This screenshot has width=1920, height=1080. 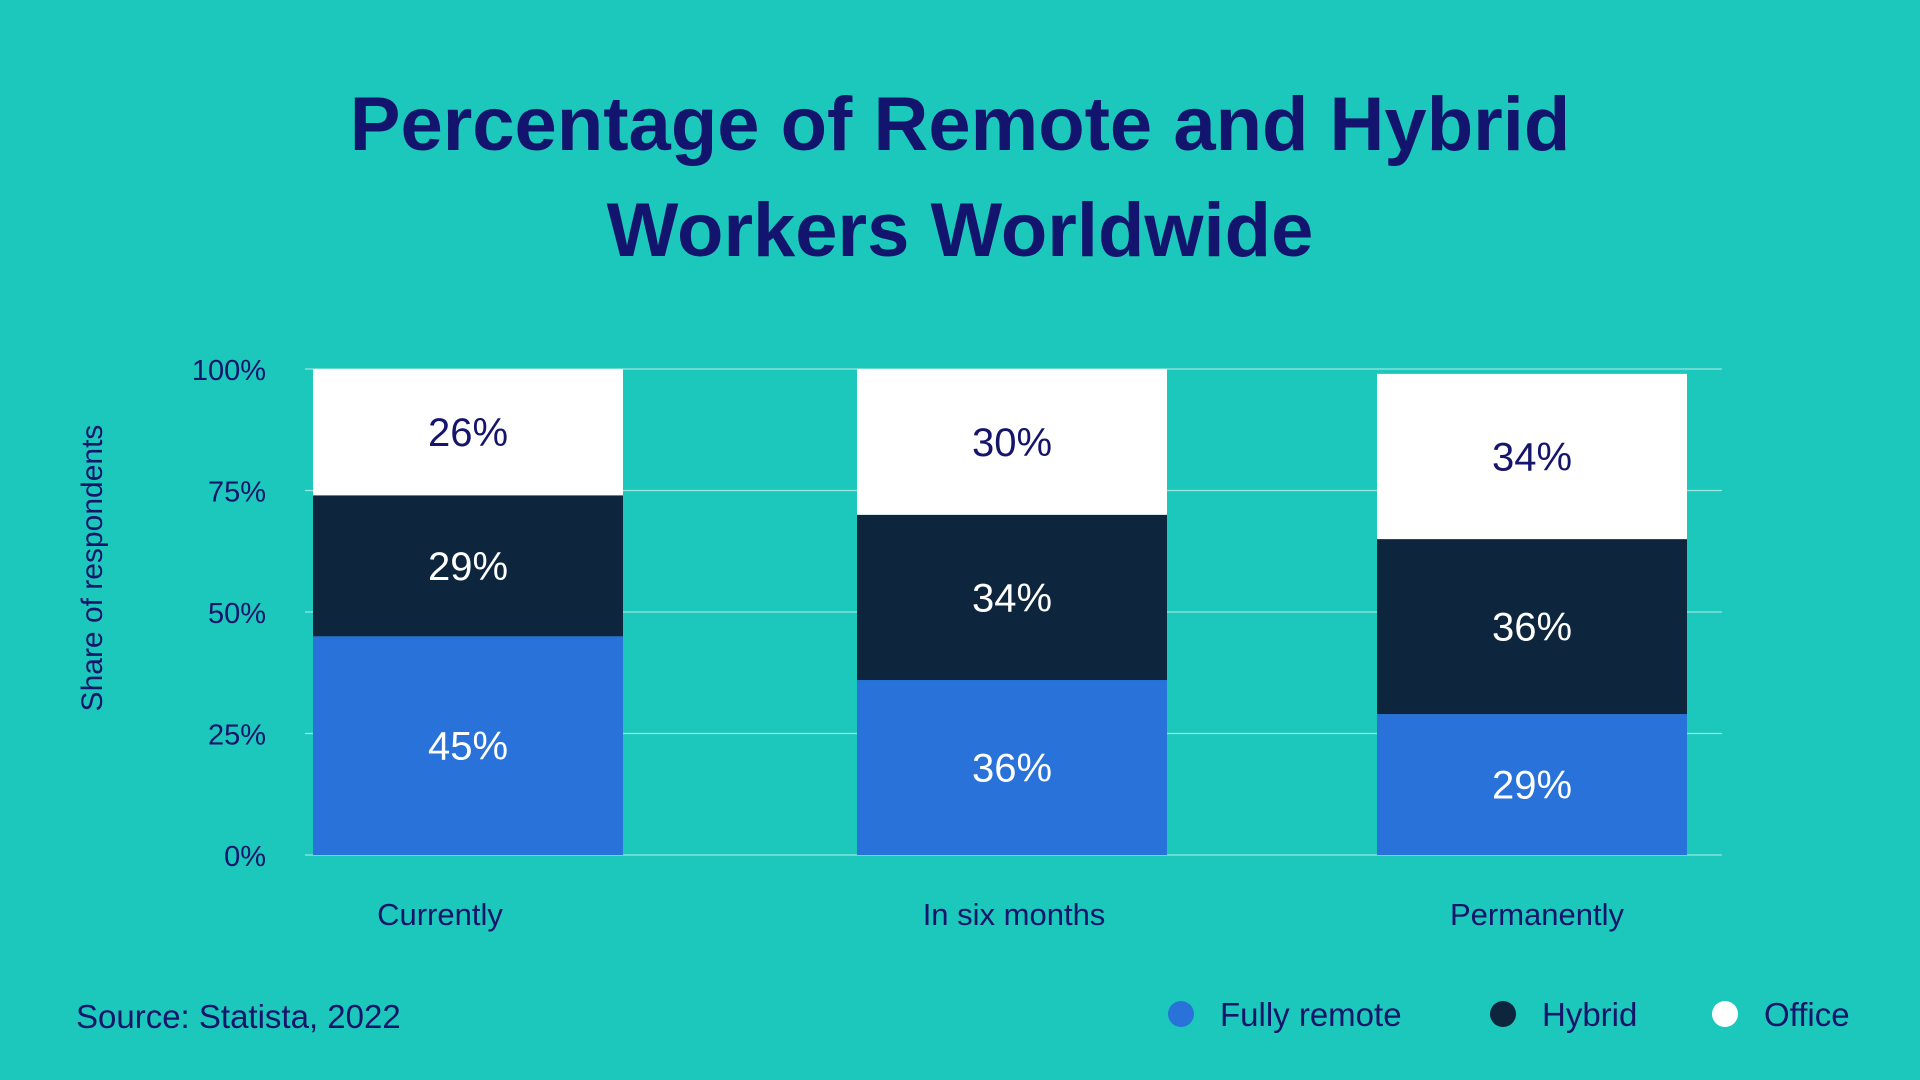 I want to click on legend-swatch-office, so click(x=1725, y=1014).